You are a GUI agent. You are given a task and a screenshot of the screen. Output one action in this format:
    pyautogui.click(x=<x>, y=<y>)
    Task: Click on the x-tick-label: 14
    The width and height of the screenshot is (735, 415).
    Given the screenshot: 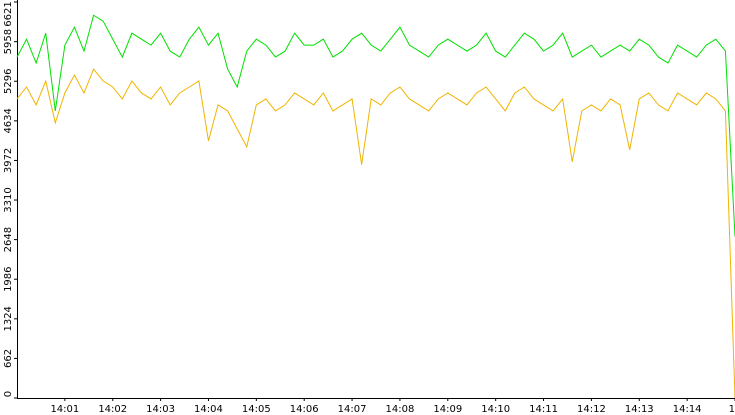 What is the action you would take?
    pyautogui.click(x=732, y=409)
    